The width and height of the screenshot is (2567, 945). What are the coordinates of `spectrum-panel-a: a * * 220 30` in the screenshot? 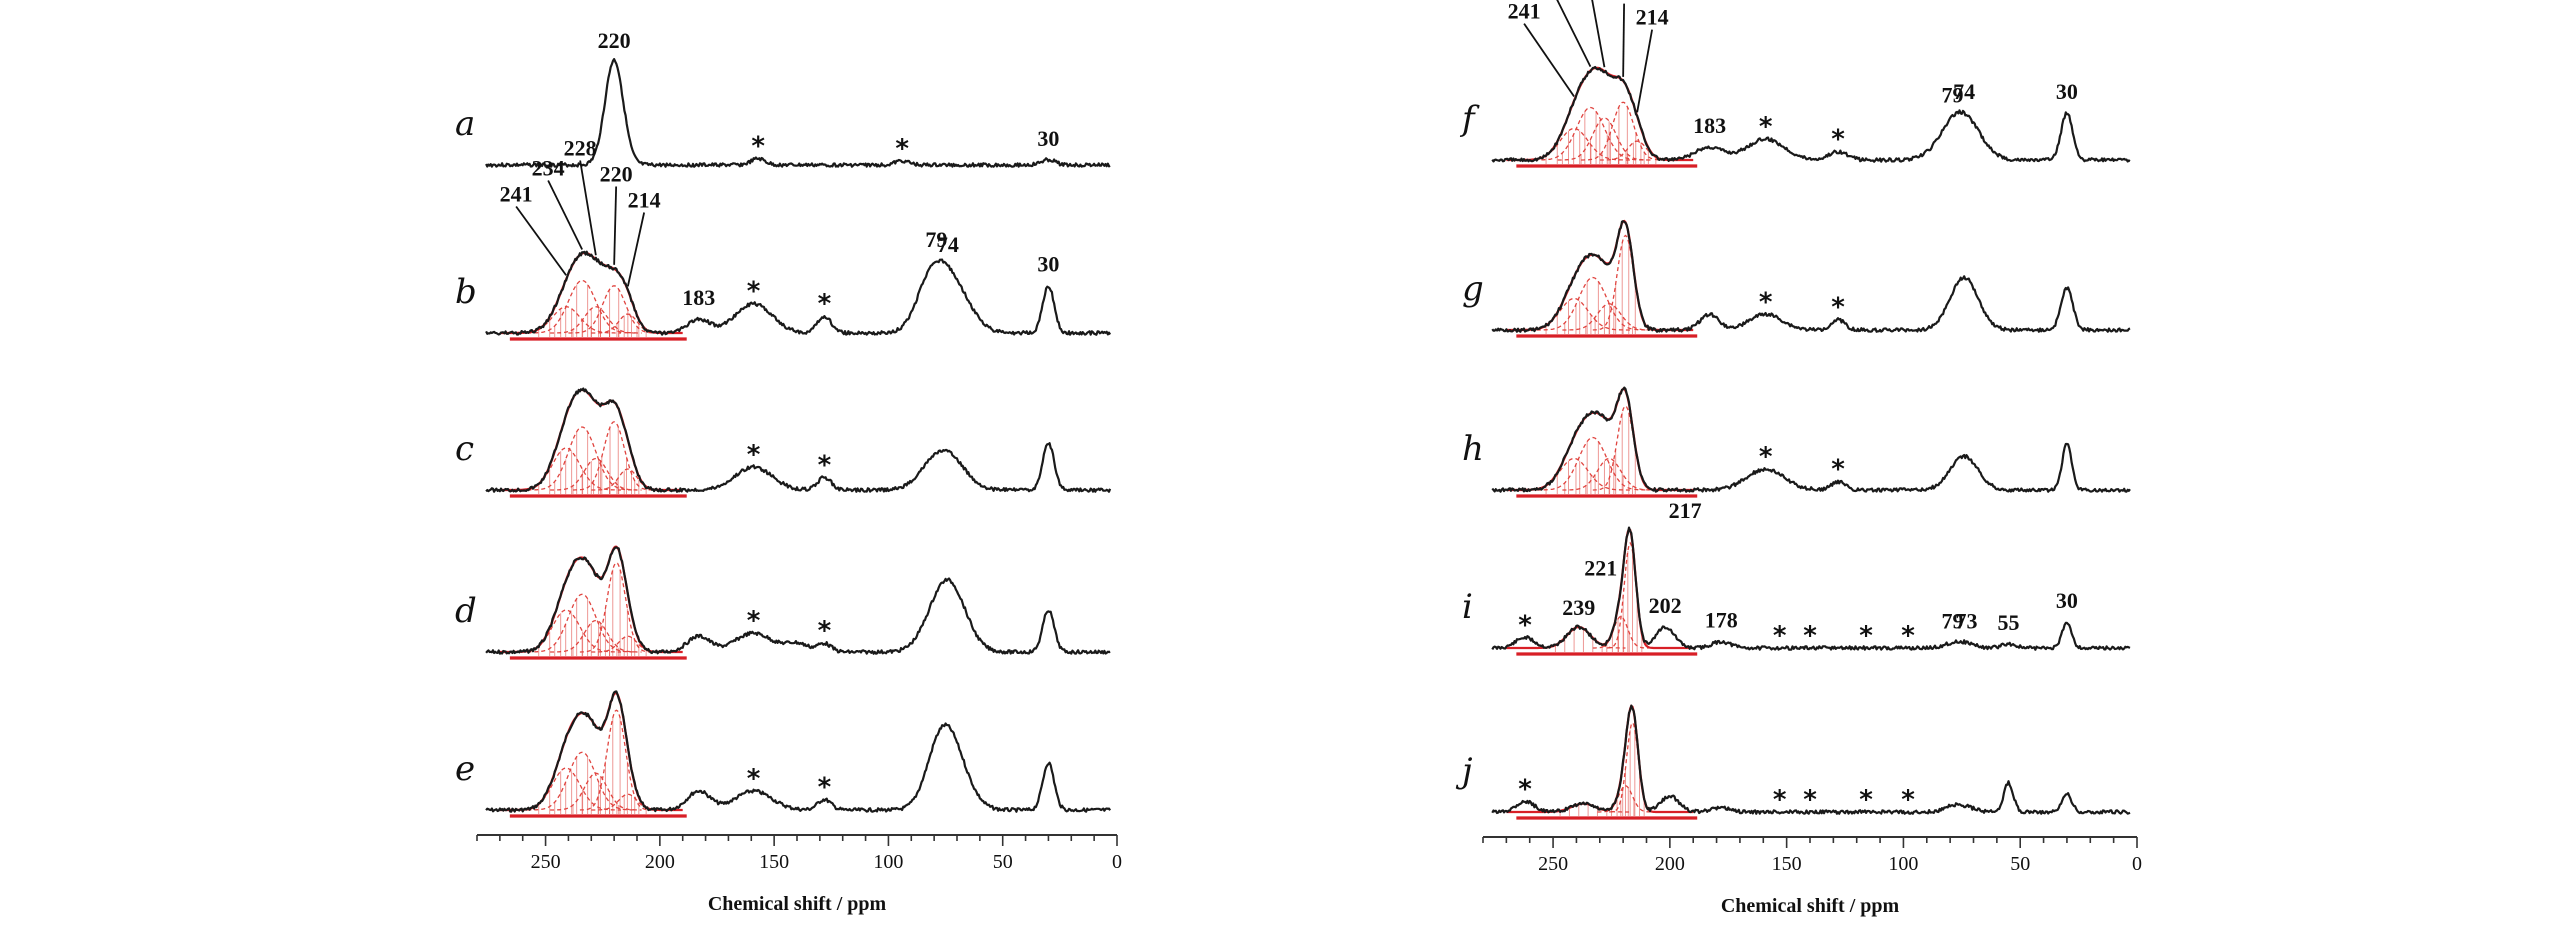 It's located at (783, 98).